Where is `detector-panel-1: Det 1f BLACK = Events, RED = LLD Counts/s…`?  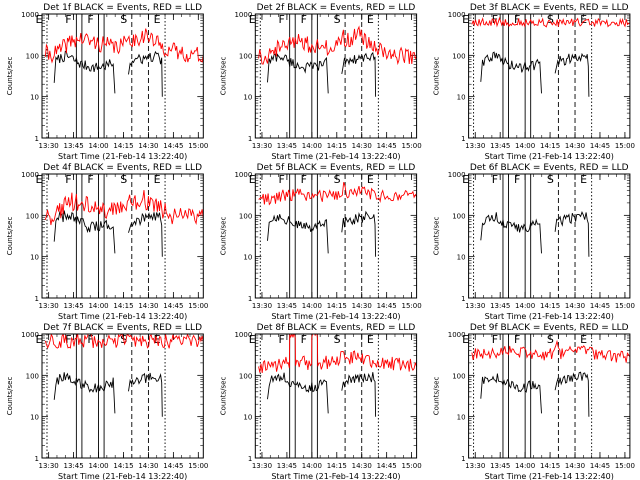
detector-panel-1: Det 1f BLACK = Events, RED = LLD Counts/s… is located at coordinates (107, 82).